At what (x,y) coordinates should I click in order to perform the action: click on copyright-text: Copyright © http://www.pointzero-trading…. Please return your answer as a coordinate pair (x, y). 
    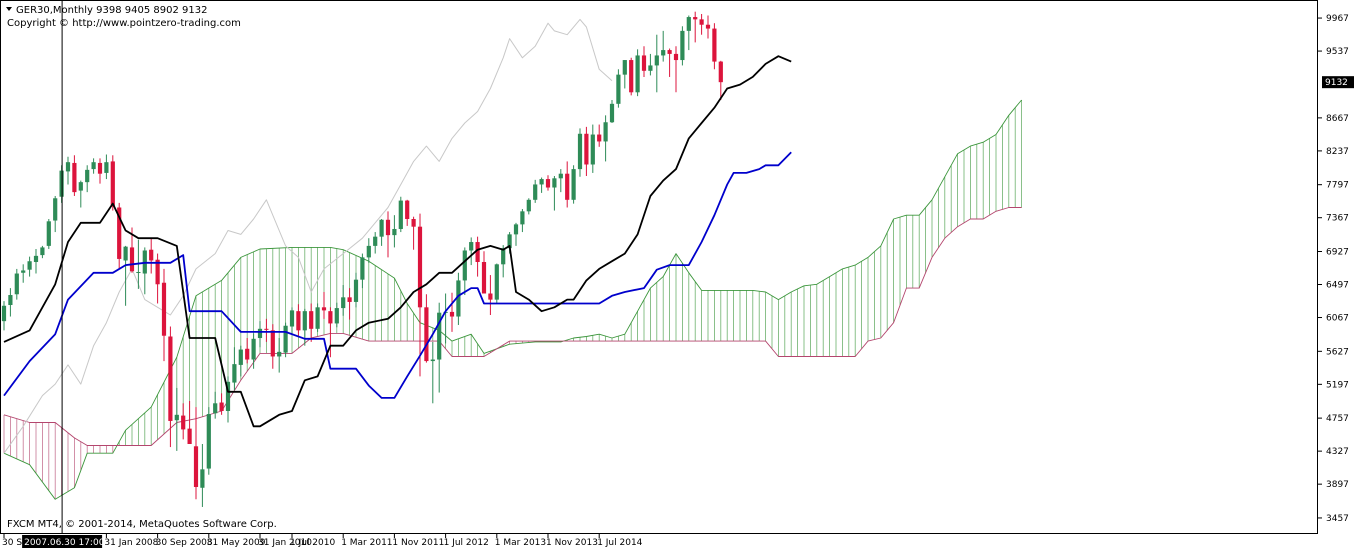
    Looking at the image, I should click on (124, 23).